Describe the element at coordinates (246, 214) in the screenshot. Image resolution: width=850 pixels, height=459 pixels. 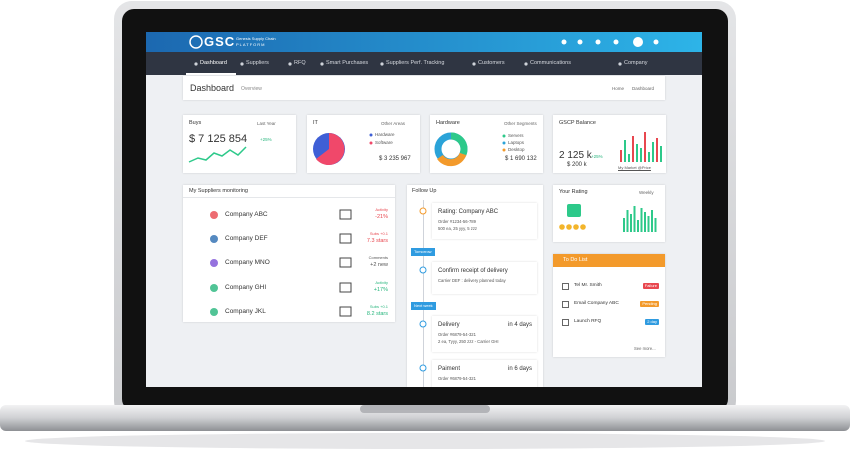
I see `company-name: Company ABC` at that location.